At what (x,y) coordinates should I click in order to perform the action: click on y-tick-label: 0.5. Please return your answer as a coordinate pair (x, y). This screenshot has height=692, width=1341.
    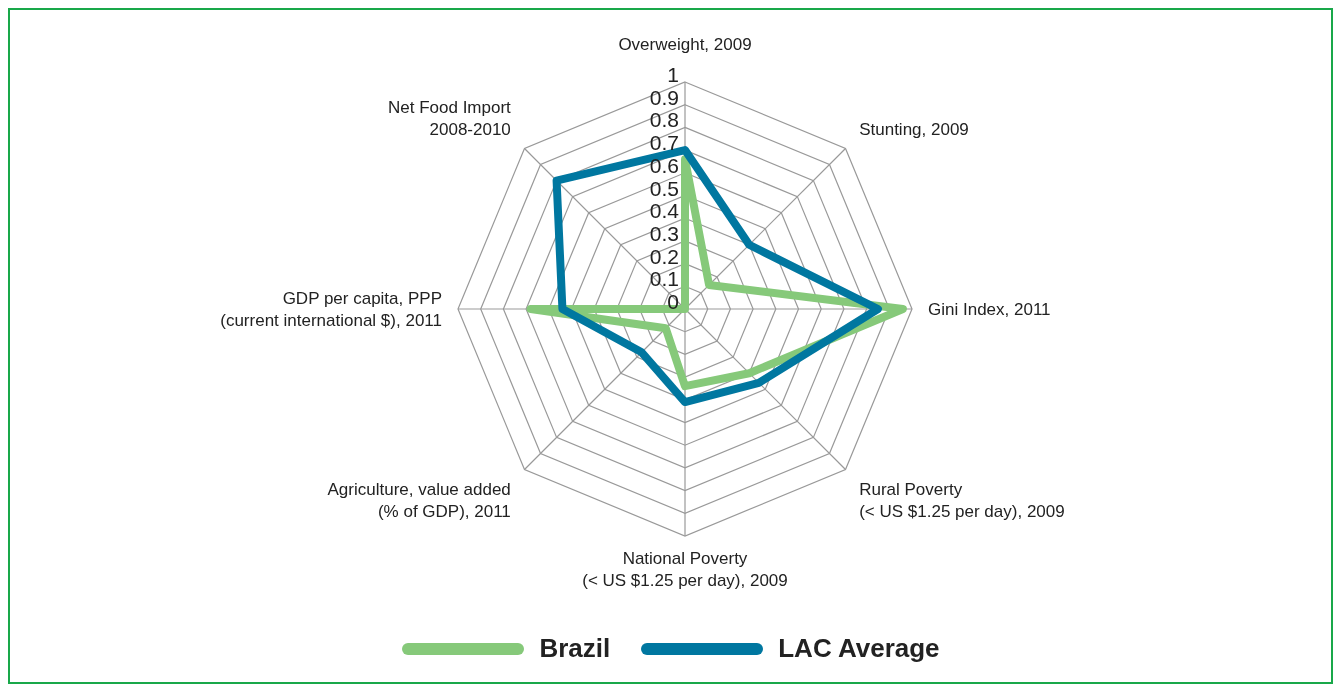
    Looking at the image, I should click on (664, 188).